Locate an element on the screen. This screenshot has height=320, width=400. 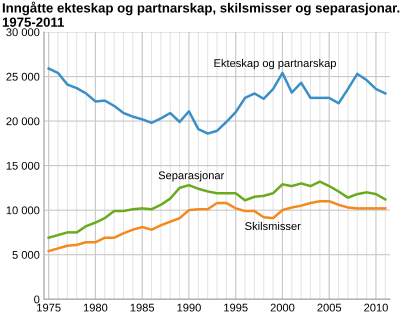
y-tick-label: 0 is located at coordinates (37, 299).